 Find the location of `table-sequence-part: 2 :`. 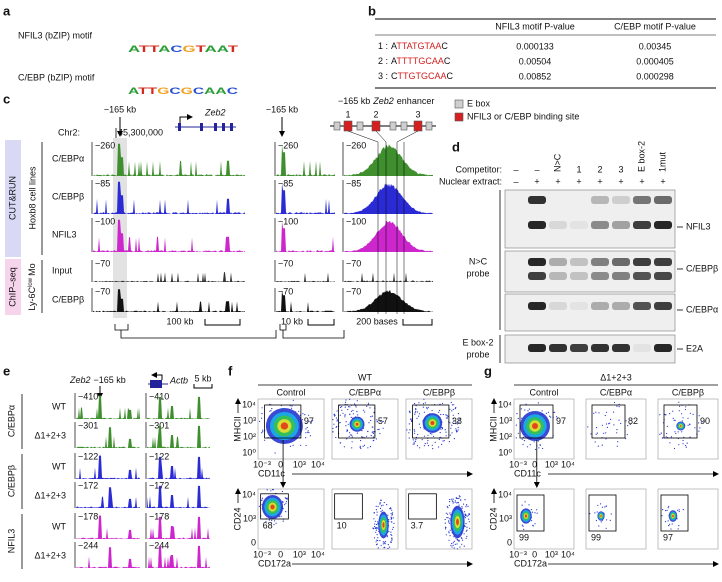

table-sequence-part: 2 : is located at coordinates (383, 61).